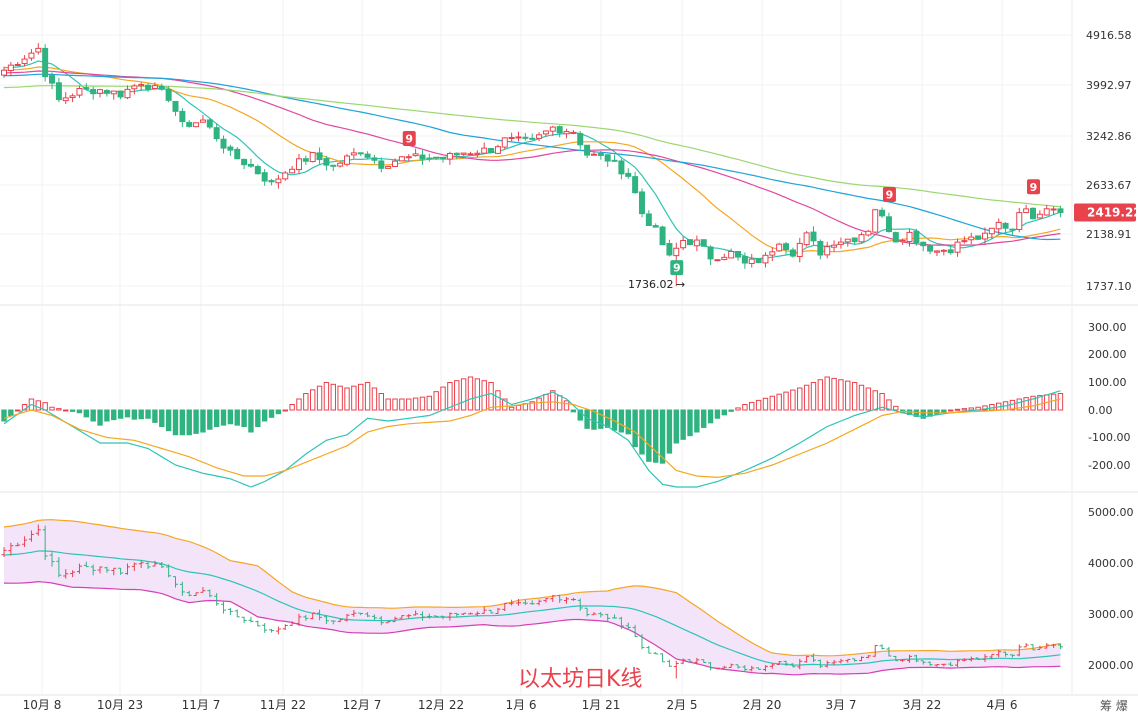 This screenshot has height=722, width=1138. What do you see at coordinates (680, 284) in the screenshot?
I see `low-price-arrow: →` at bounding box center [680, 284].